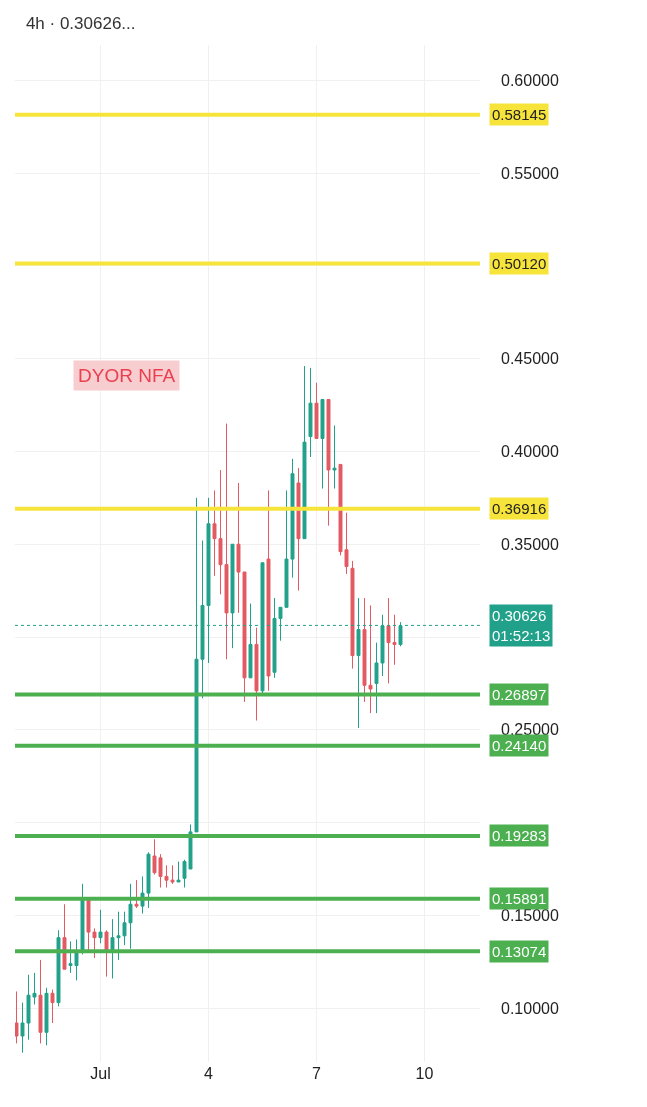 Image resolution: width=647 pixels, height=1107 pixels. What do you see at coordinates (100, 1073) in the screenshot?
I see `x-tick-label: Jul` at bounding box center [100, 1073].